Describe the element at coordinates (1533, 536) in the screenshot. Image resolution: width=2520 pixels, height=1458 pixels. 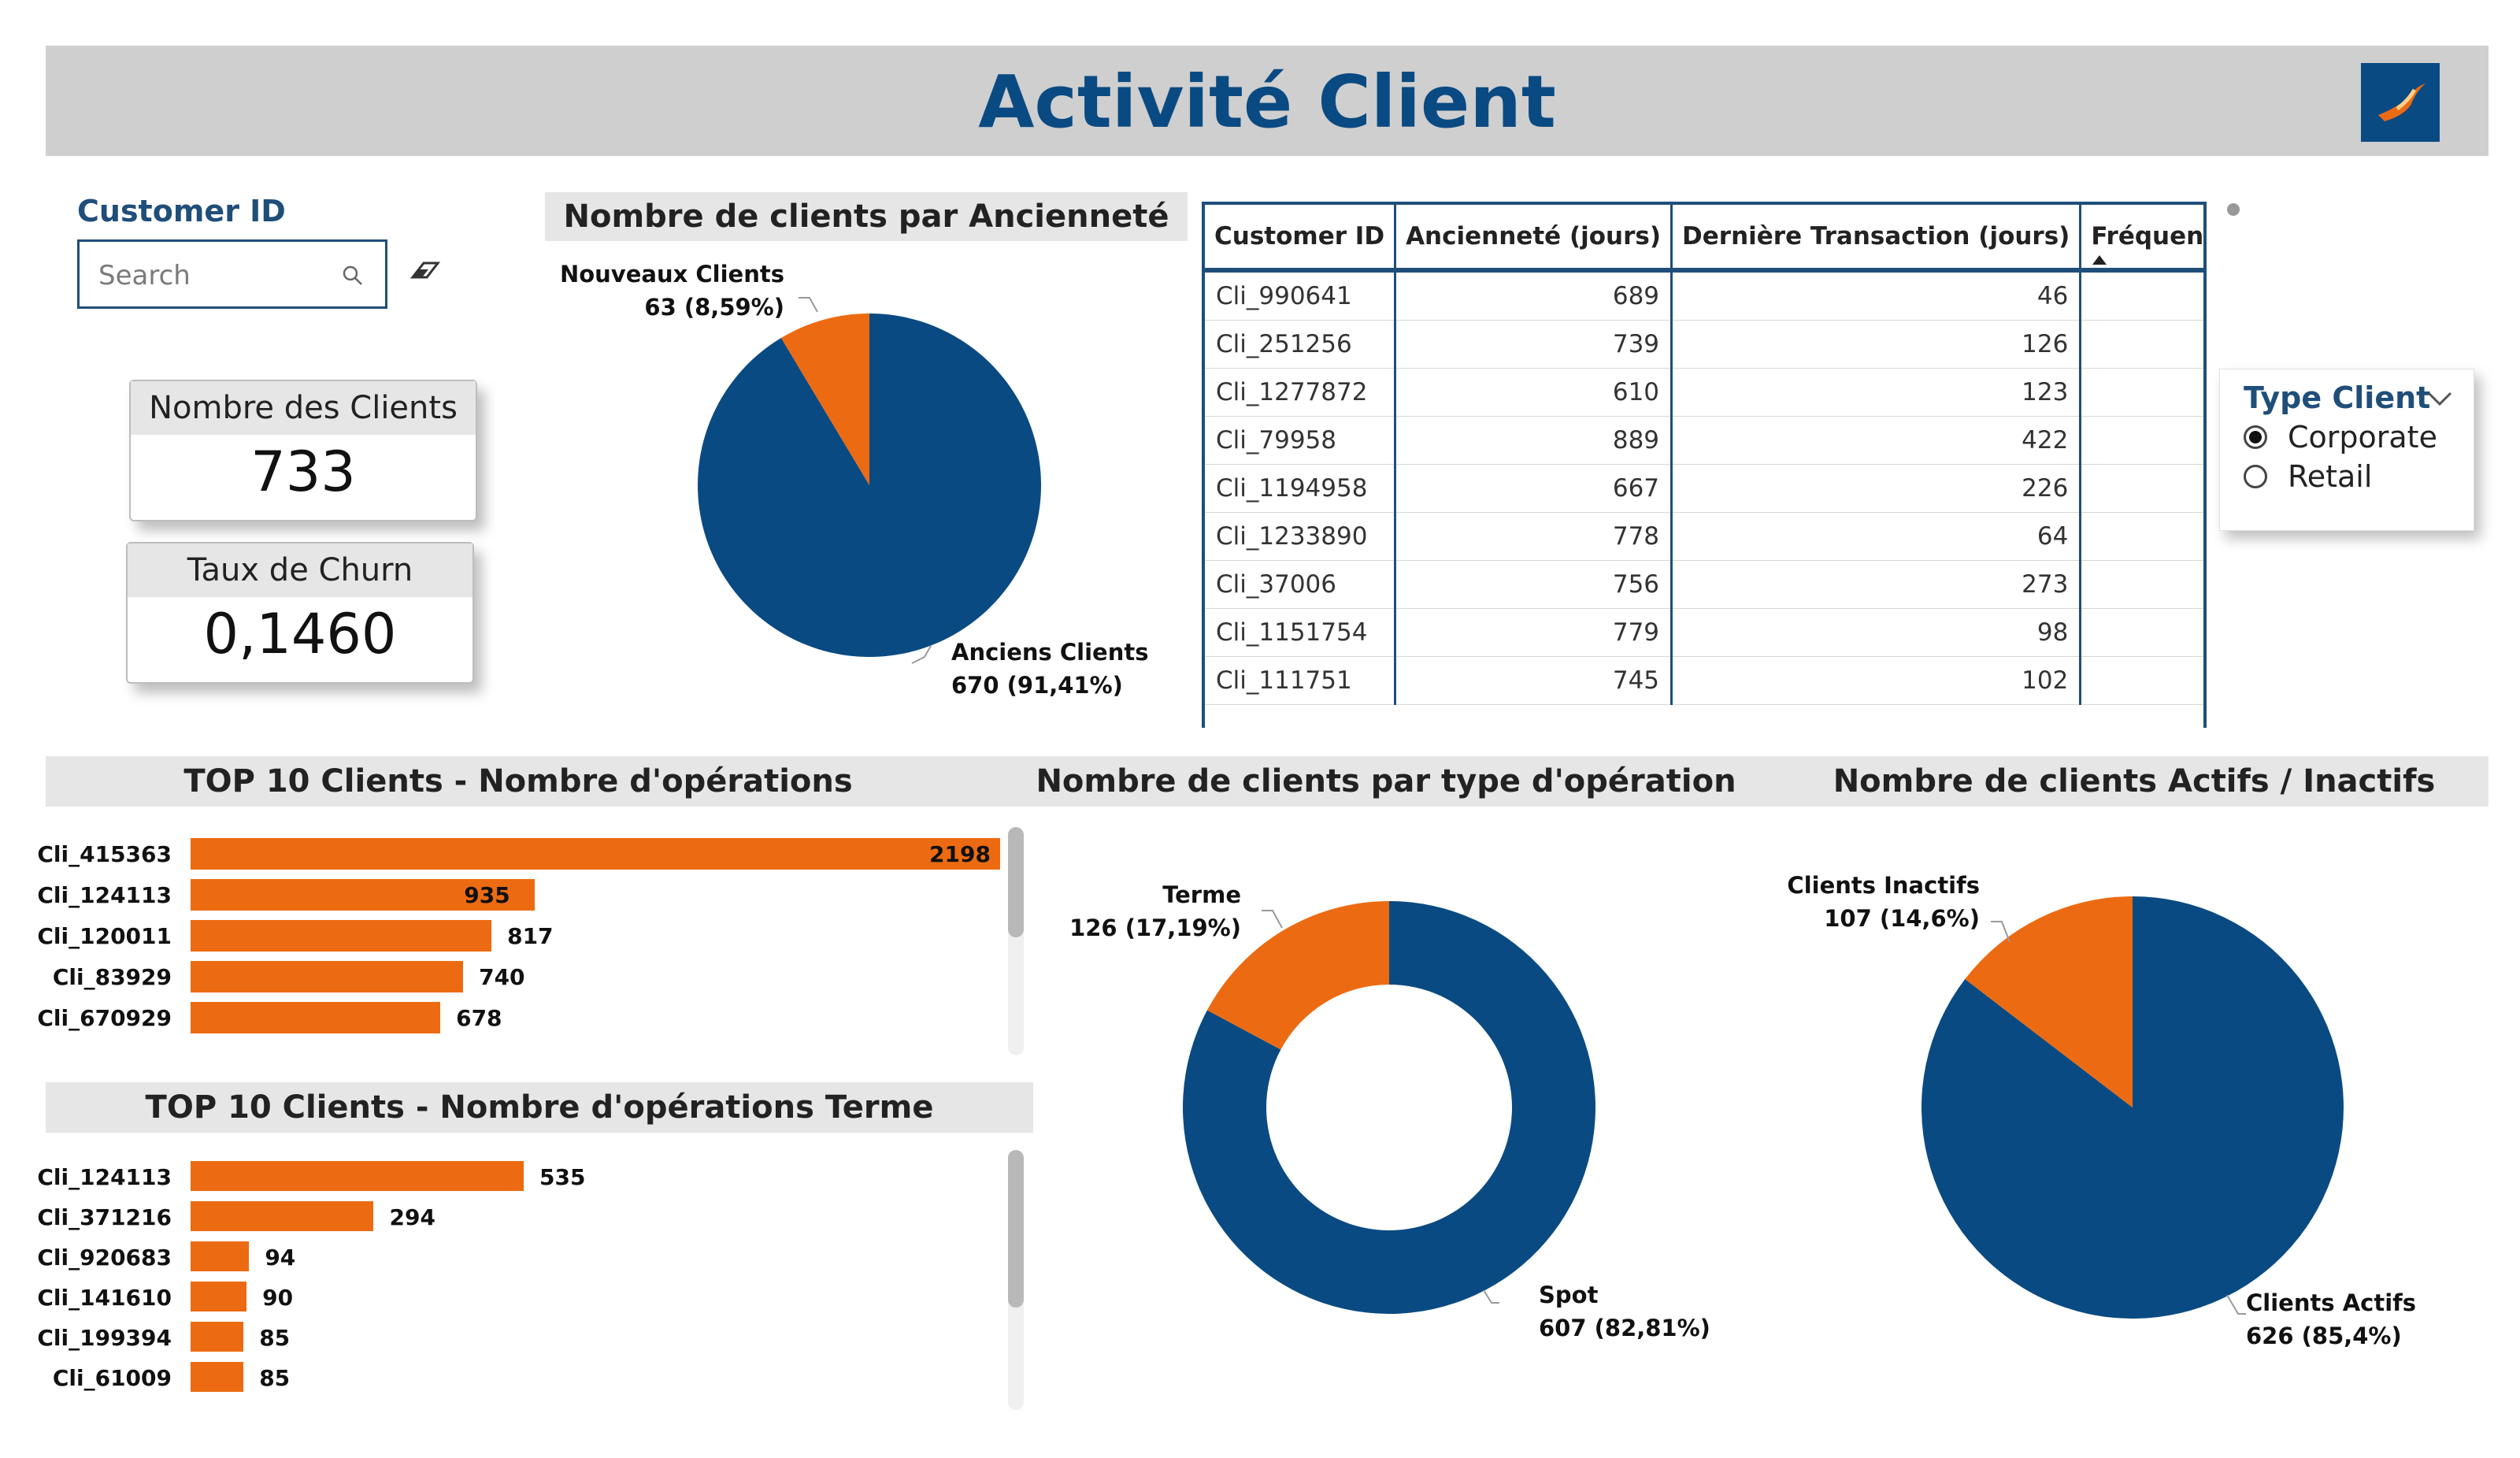
I see `table-cell: 778` at that location.